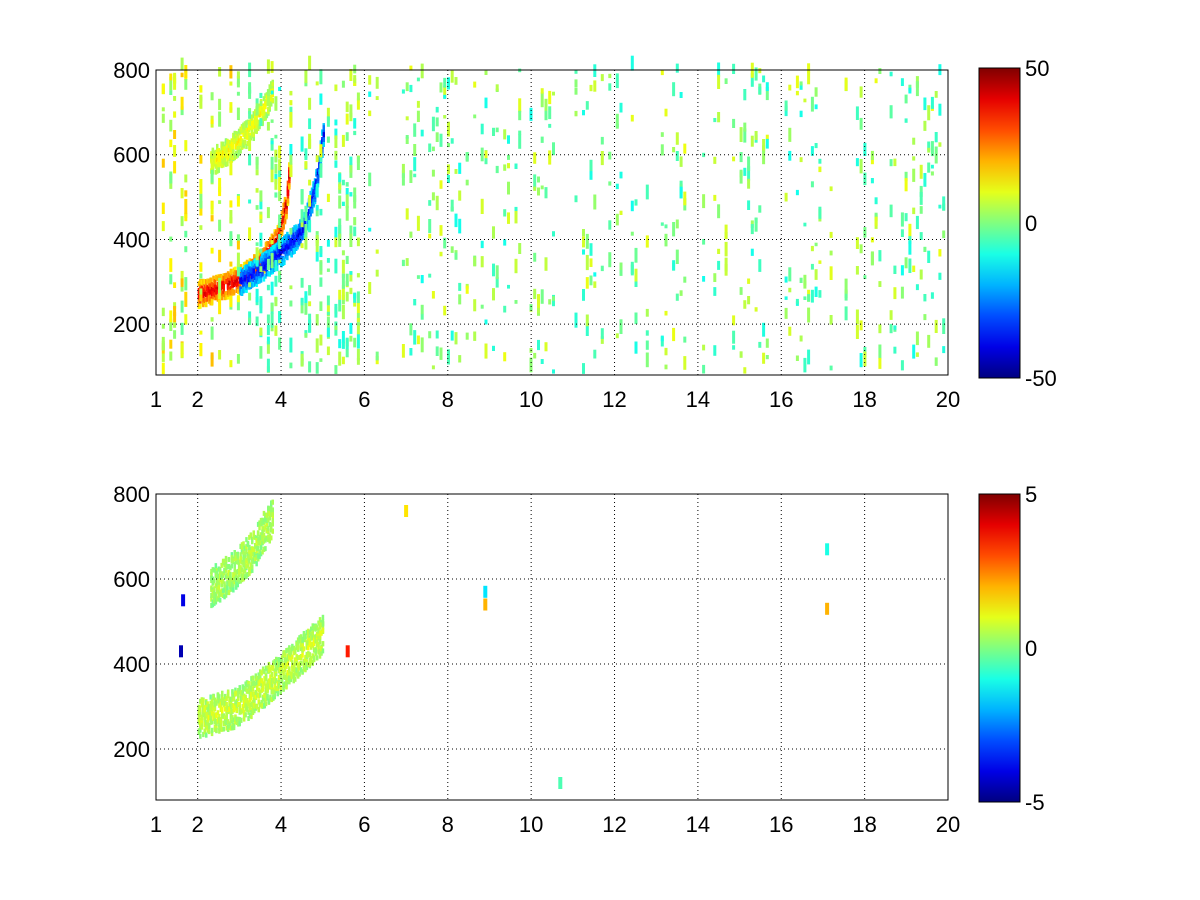  I want to click on x-tick-label: 10, so click(531, 399).